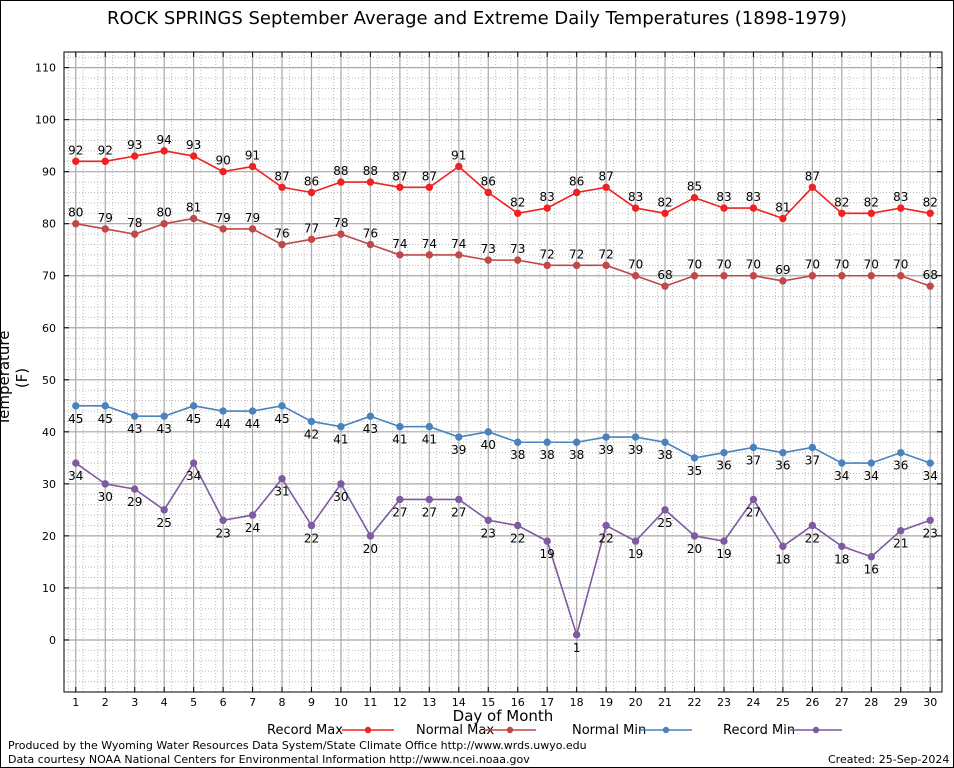  What do you see at coordinates (455, 730) in the screenshot?
I see `legend-label: Normal Max` at bounding box center [455, 730].